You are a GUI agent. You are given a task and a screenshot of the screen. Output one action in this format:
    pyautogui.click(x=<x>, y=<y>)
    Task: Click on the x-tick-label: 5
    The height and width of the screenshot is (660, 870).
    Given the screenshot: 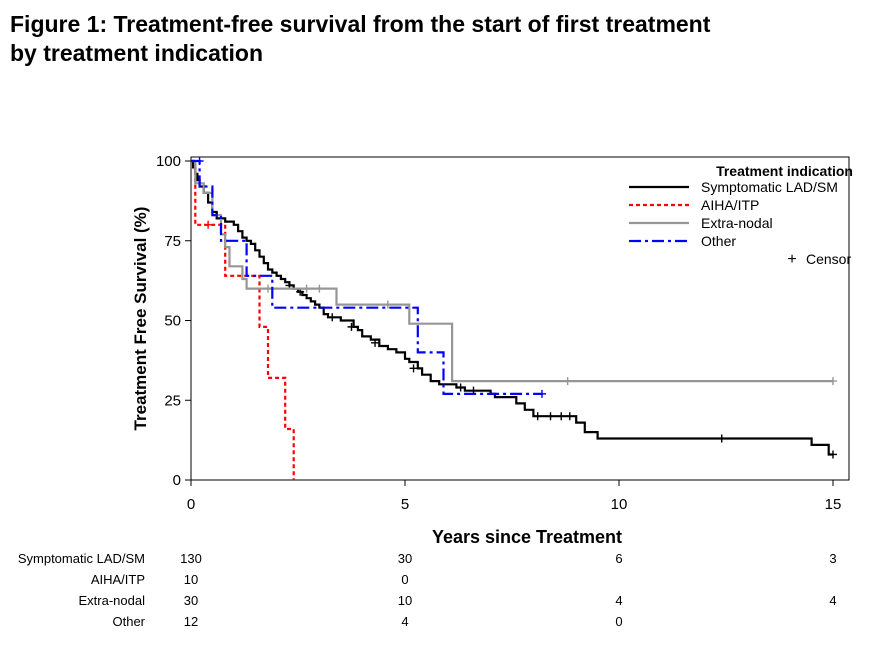 What is the action you would take?
    pyautogui.click(x=405, y=504)
    